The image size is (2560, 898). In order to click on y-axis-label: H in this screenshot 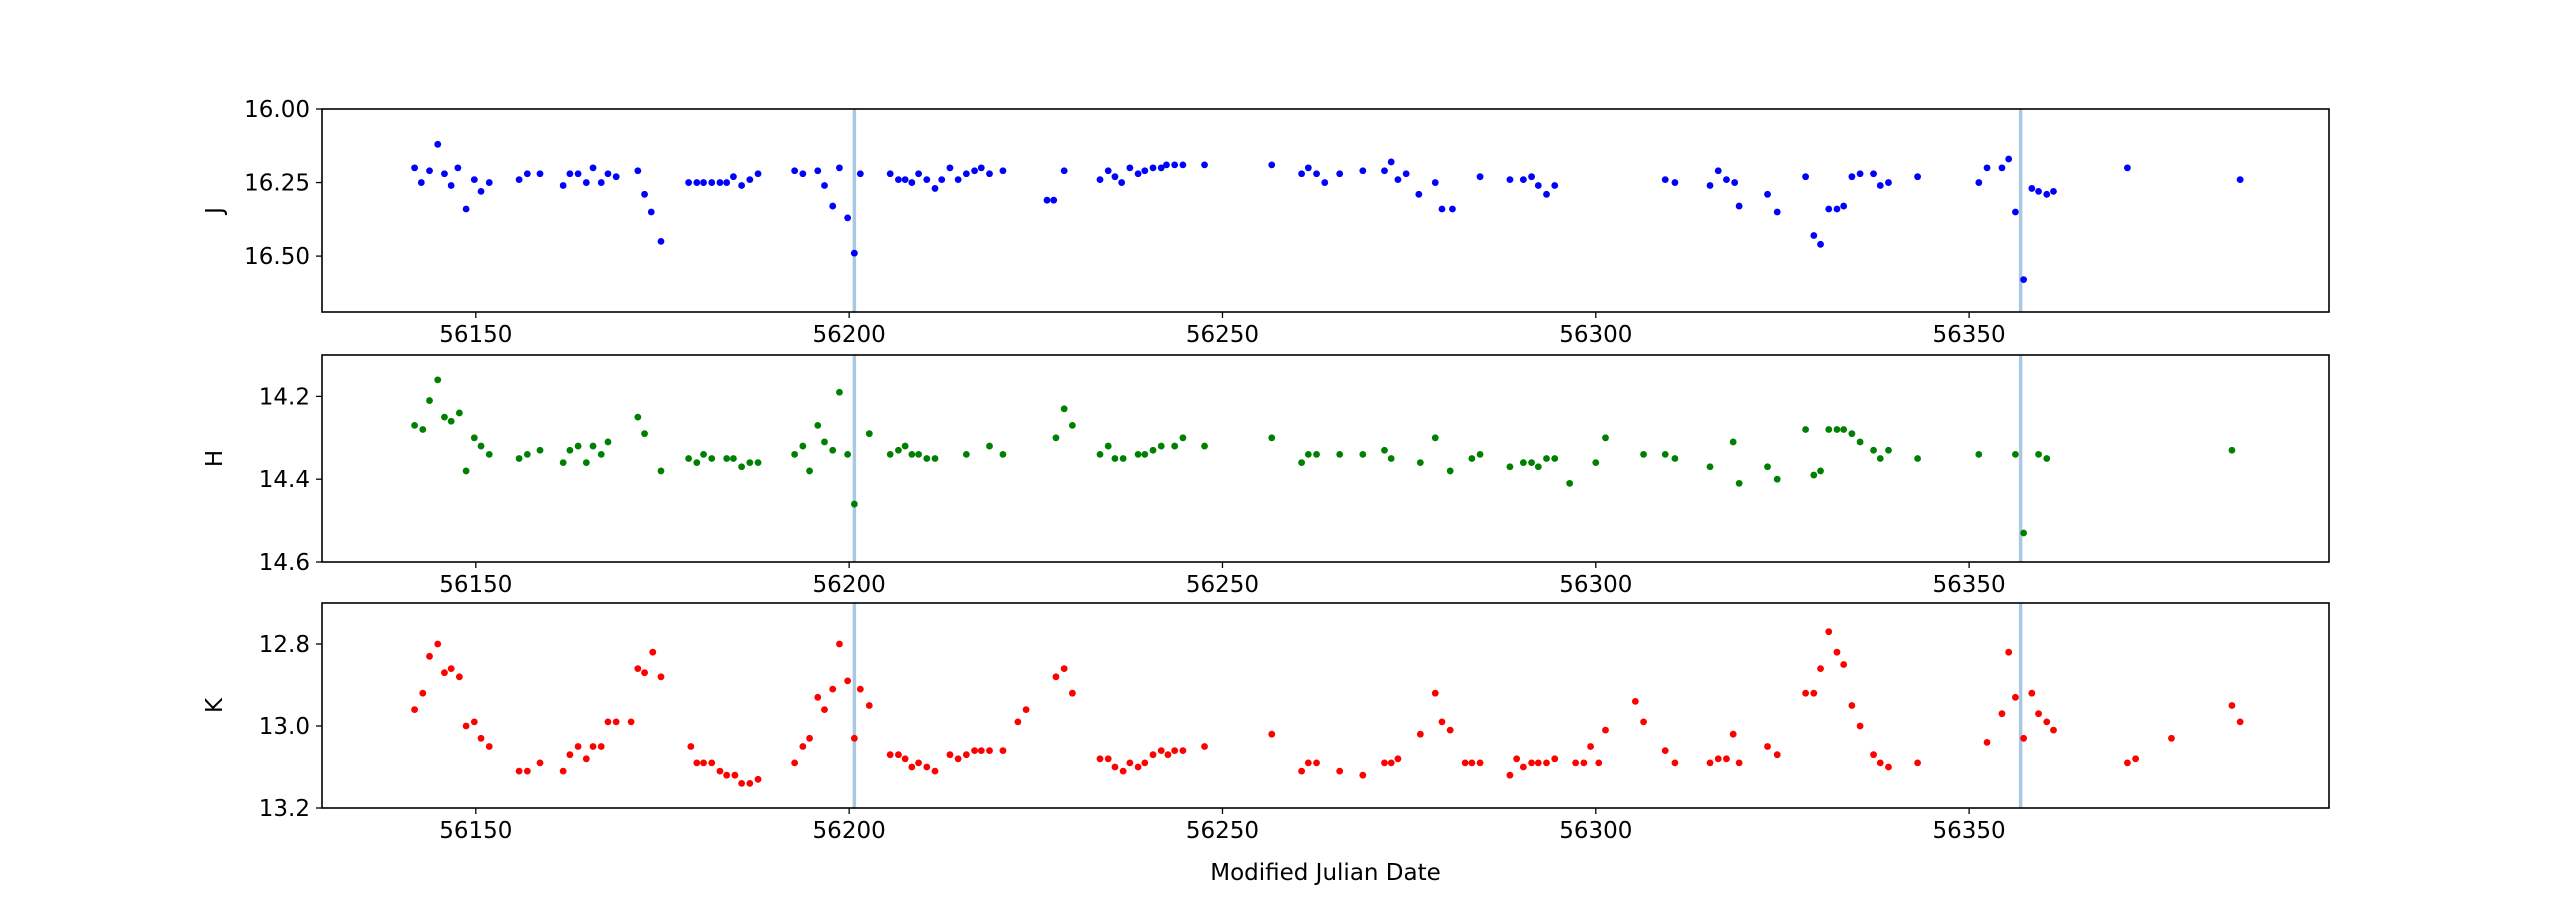, I will do `click(215, 458)`.